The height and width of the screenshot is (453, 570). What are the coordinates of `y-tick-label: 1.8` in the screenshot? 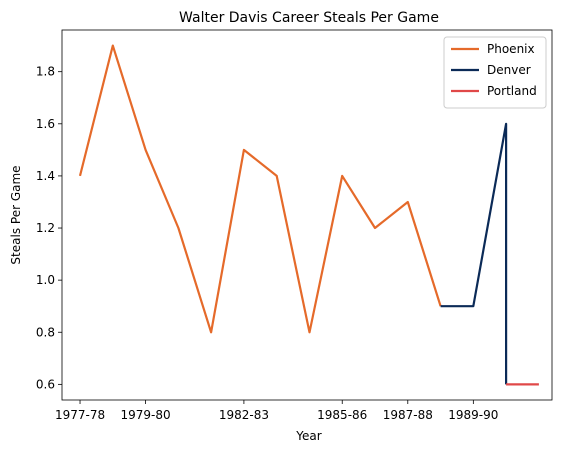 It's located at (45, 72).